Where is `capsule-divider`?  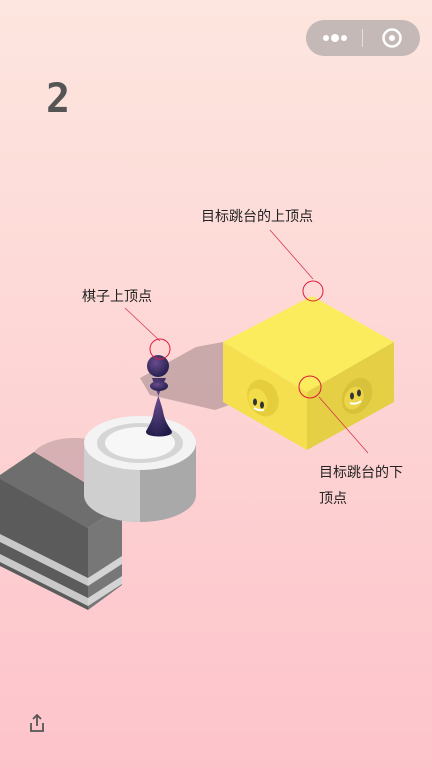 capsule-divider is located at coordinates (362, 38).